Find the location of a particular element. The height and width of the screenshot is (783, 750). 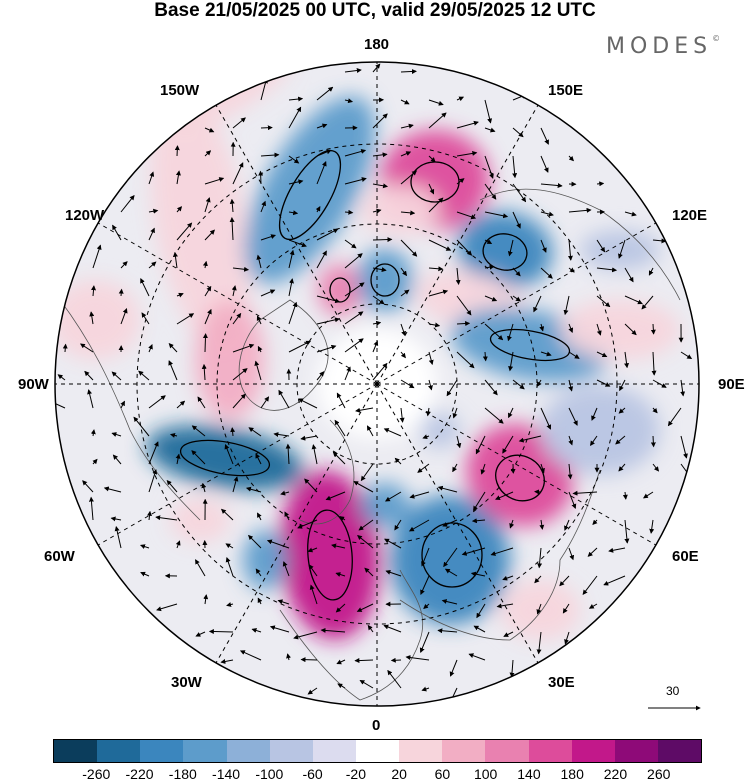

lon-label-30e: 30E is located at coordinates (561, 682).